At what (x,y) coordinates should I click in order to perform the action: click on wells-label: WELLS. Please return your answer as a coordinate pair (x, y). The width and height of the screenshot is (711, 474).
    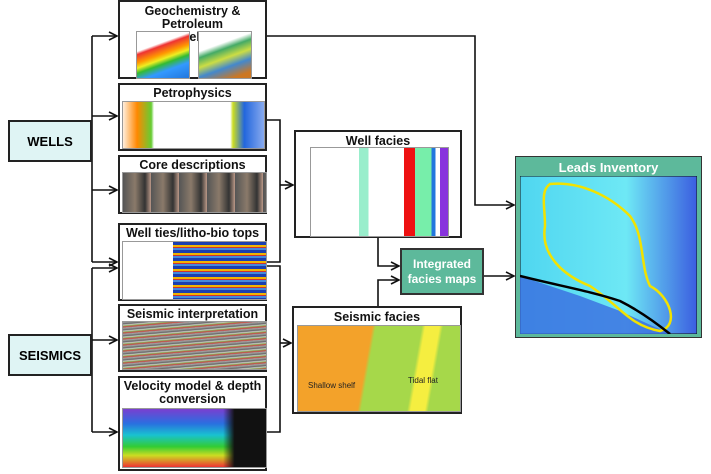
    Looking at the image, I should click on (50, 141).